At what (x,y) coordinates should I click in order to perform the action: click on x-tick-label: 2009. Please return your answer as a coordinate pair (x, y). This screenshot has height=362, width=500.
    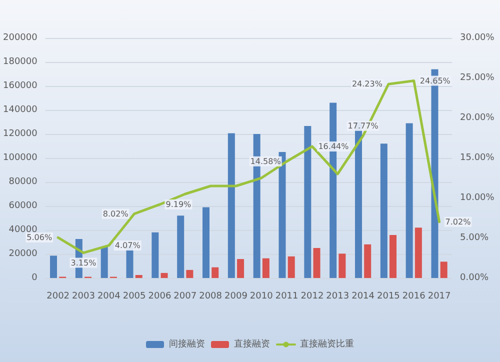
    Looking at the image, I should click on (236, 297).